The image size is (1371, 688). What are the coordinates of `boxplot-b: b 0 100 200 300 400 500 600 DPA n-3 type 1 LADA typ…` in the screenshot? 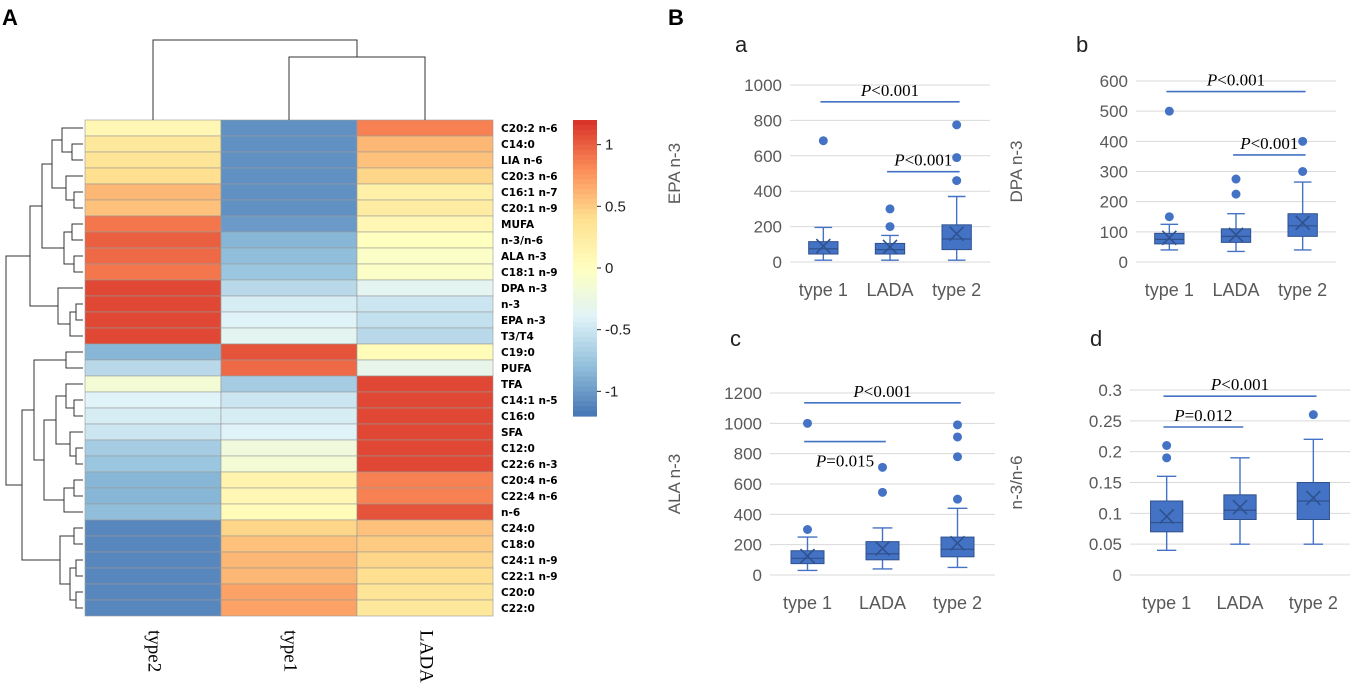 It's located at (1171, 166).